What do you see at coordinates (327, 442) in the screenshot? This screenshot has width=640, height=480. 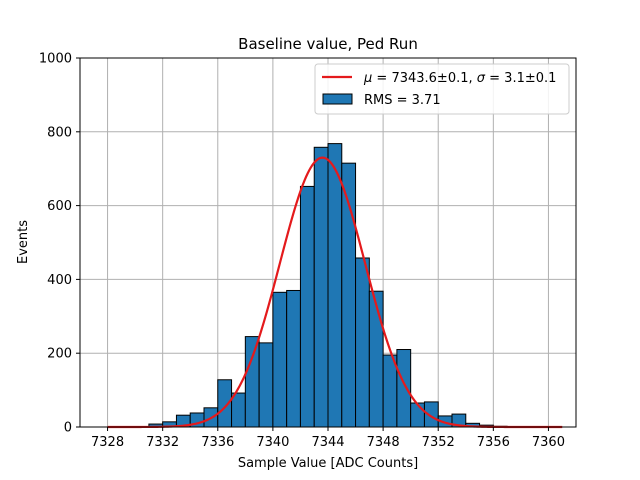 I see `x-tick-label: 7344` at bounding box center [327, 442].